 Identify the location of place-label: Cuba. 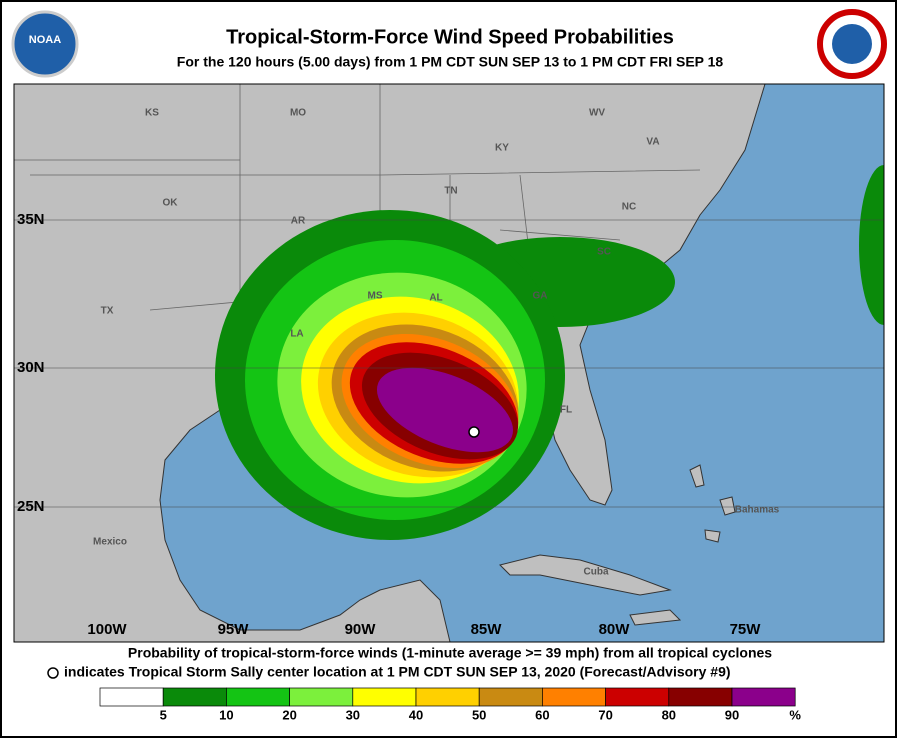
(596, 572).